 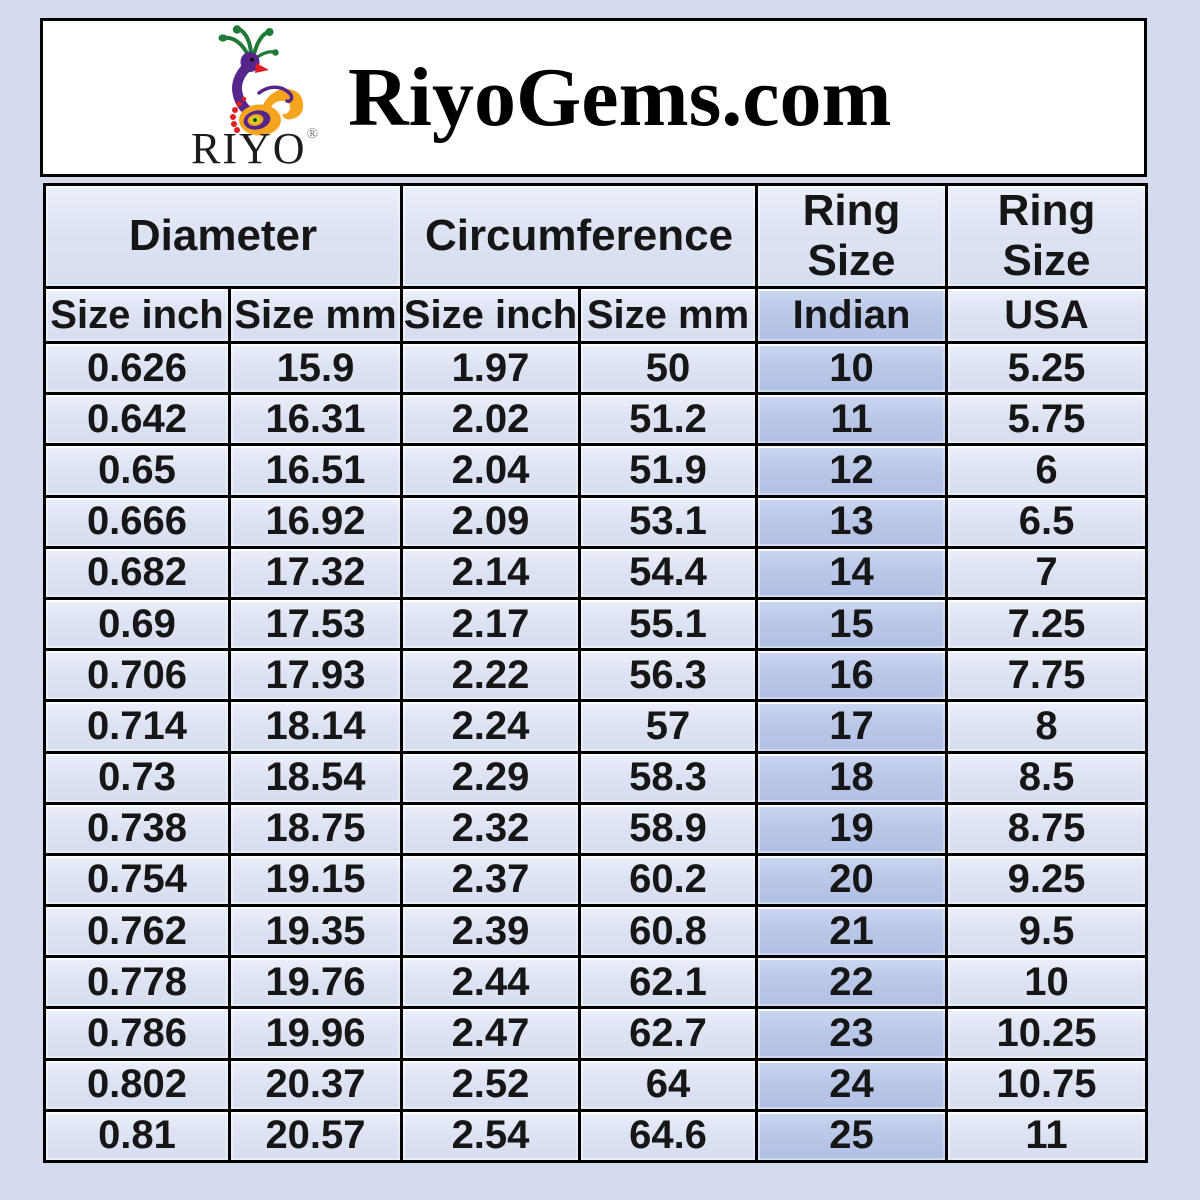 What do you see at coordinates (261, 79) in the screenshot?
I see `peacock-icon` at bounding box center [261, 79].